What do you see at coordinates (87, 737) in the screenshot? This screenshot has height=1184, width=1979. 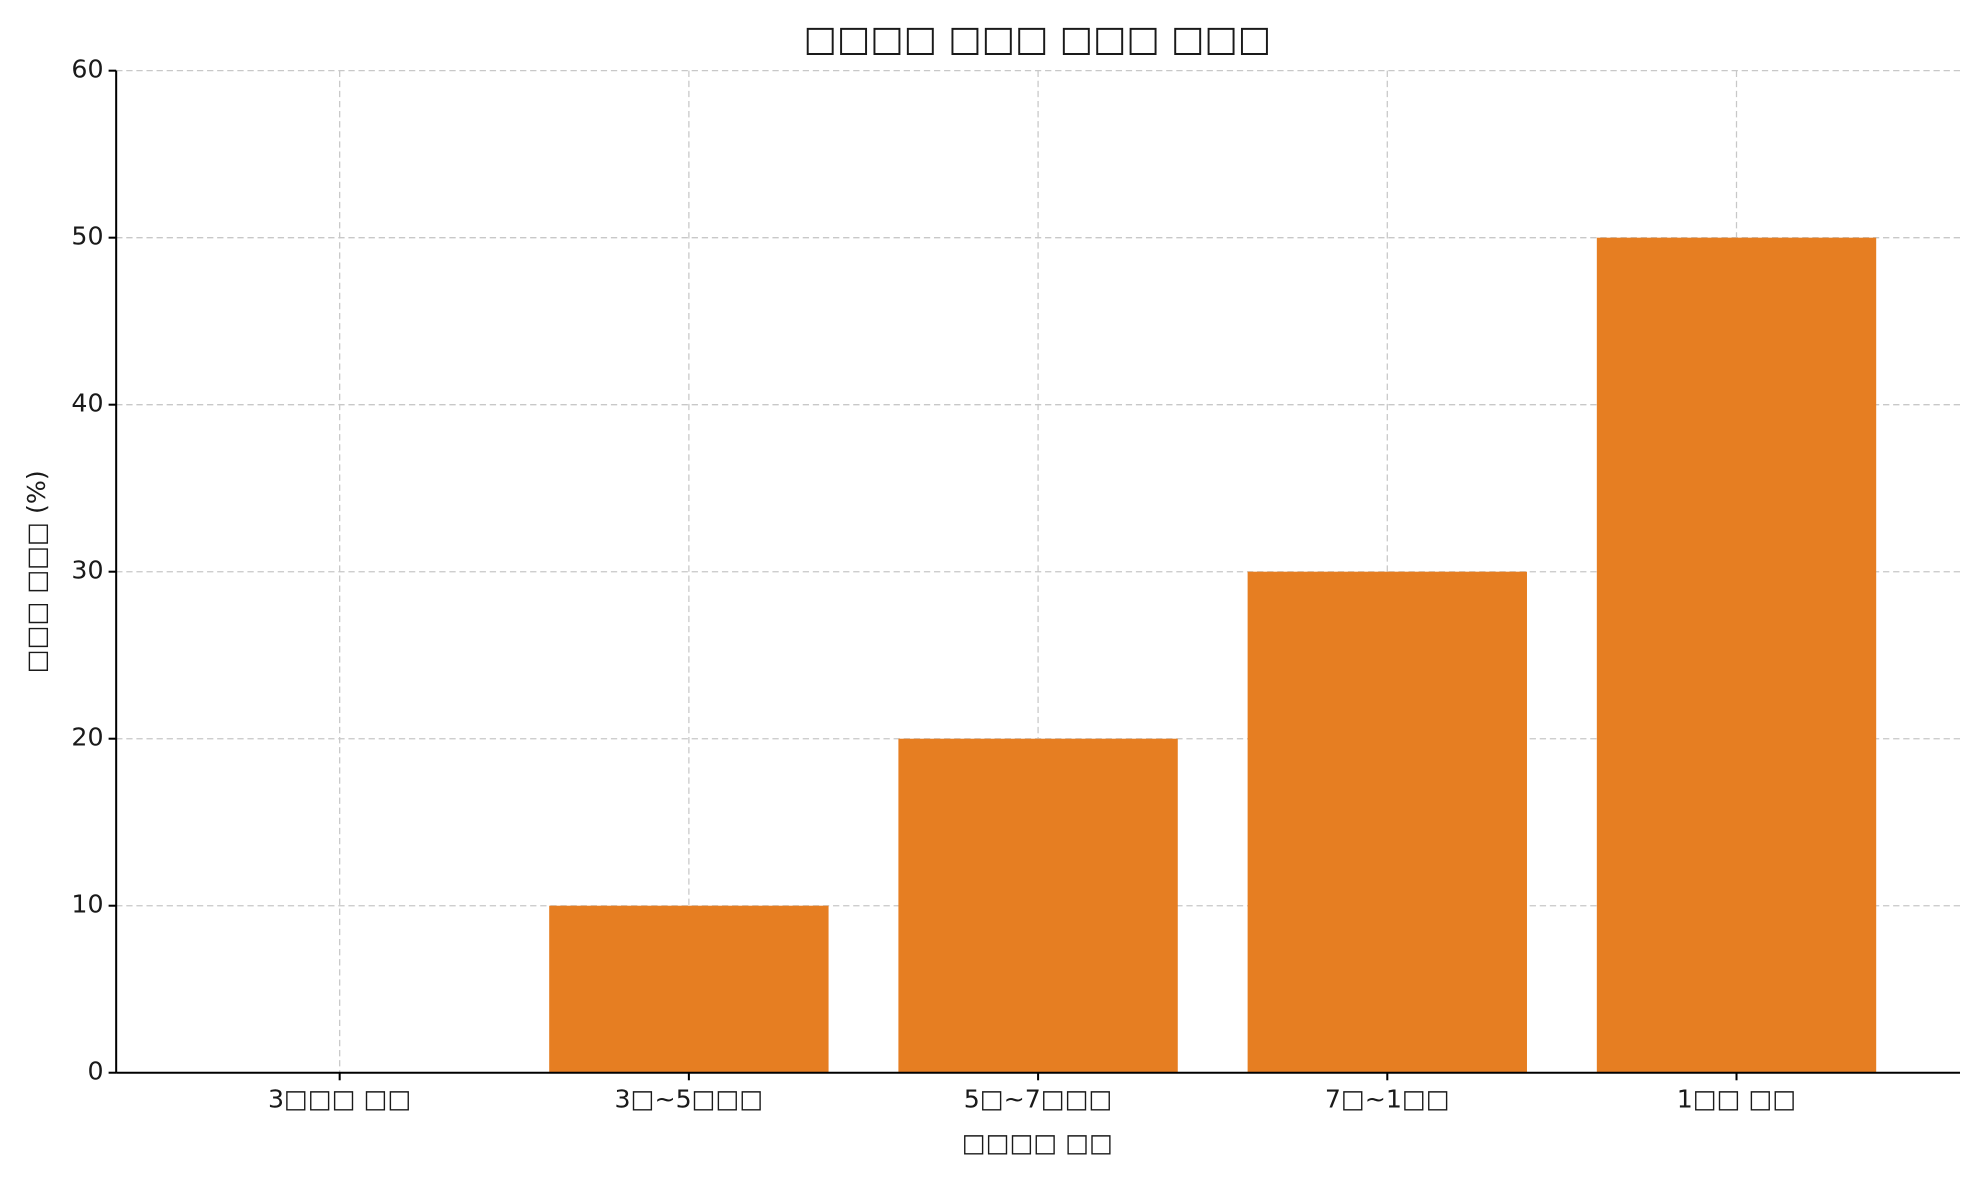 I see `y-tick-label: 20` at bounding box center [87, 737].